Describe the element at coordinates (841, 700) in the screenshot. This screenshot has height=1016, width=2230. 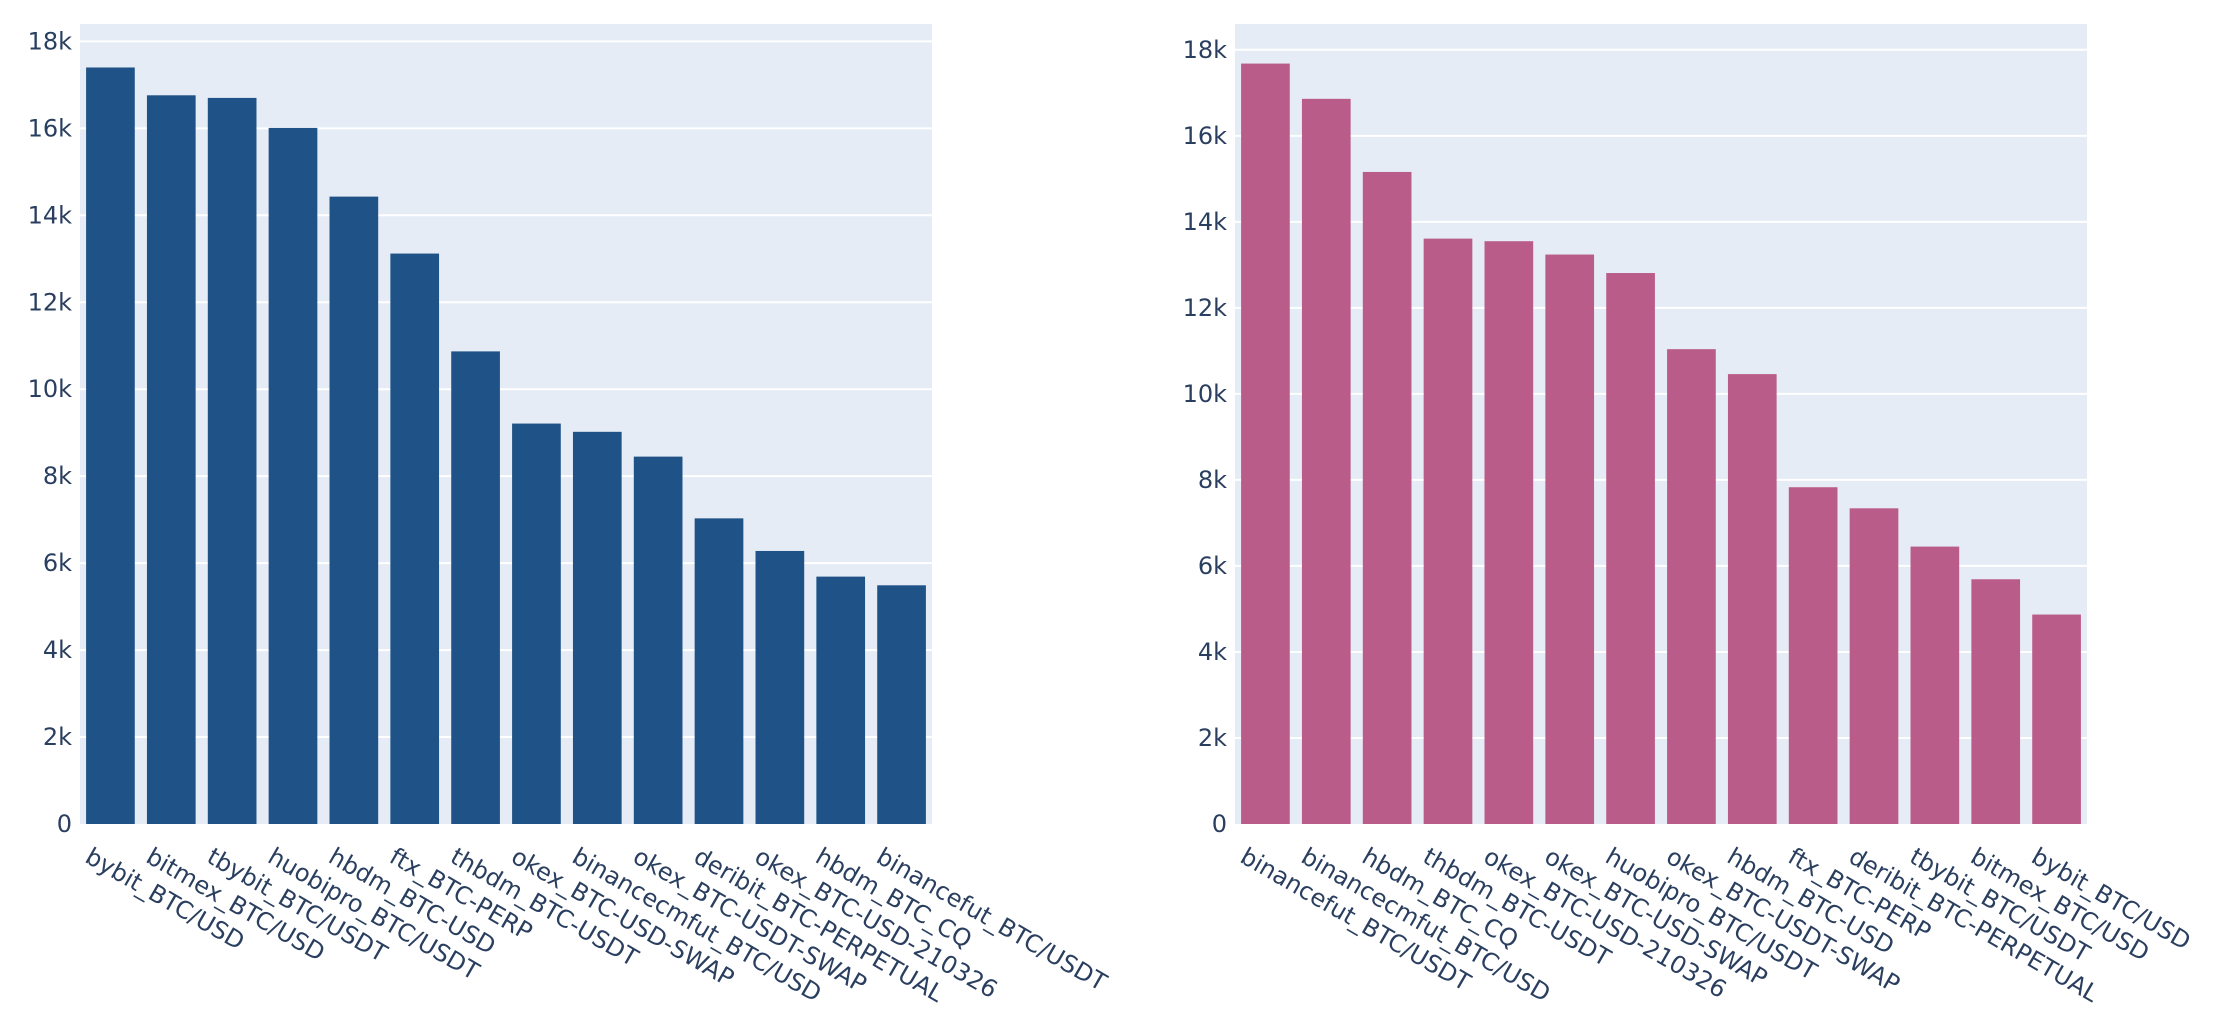
I see `left-bar-hbdm_BTC_CQ` at that location.